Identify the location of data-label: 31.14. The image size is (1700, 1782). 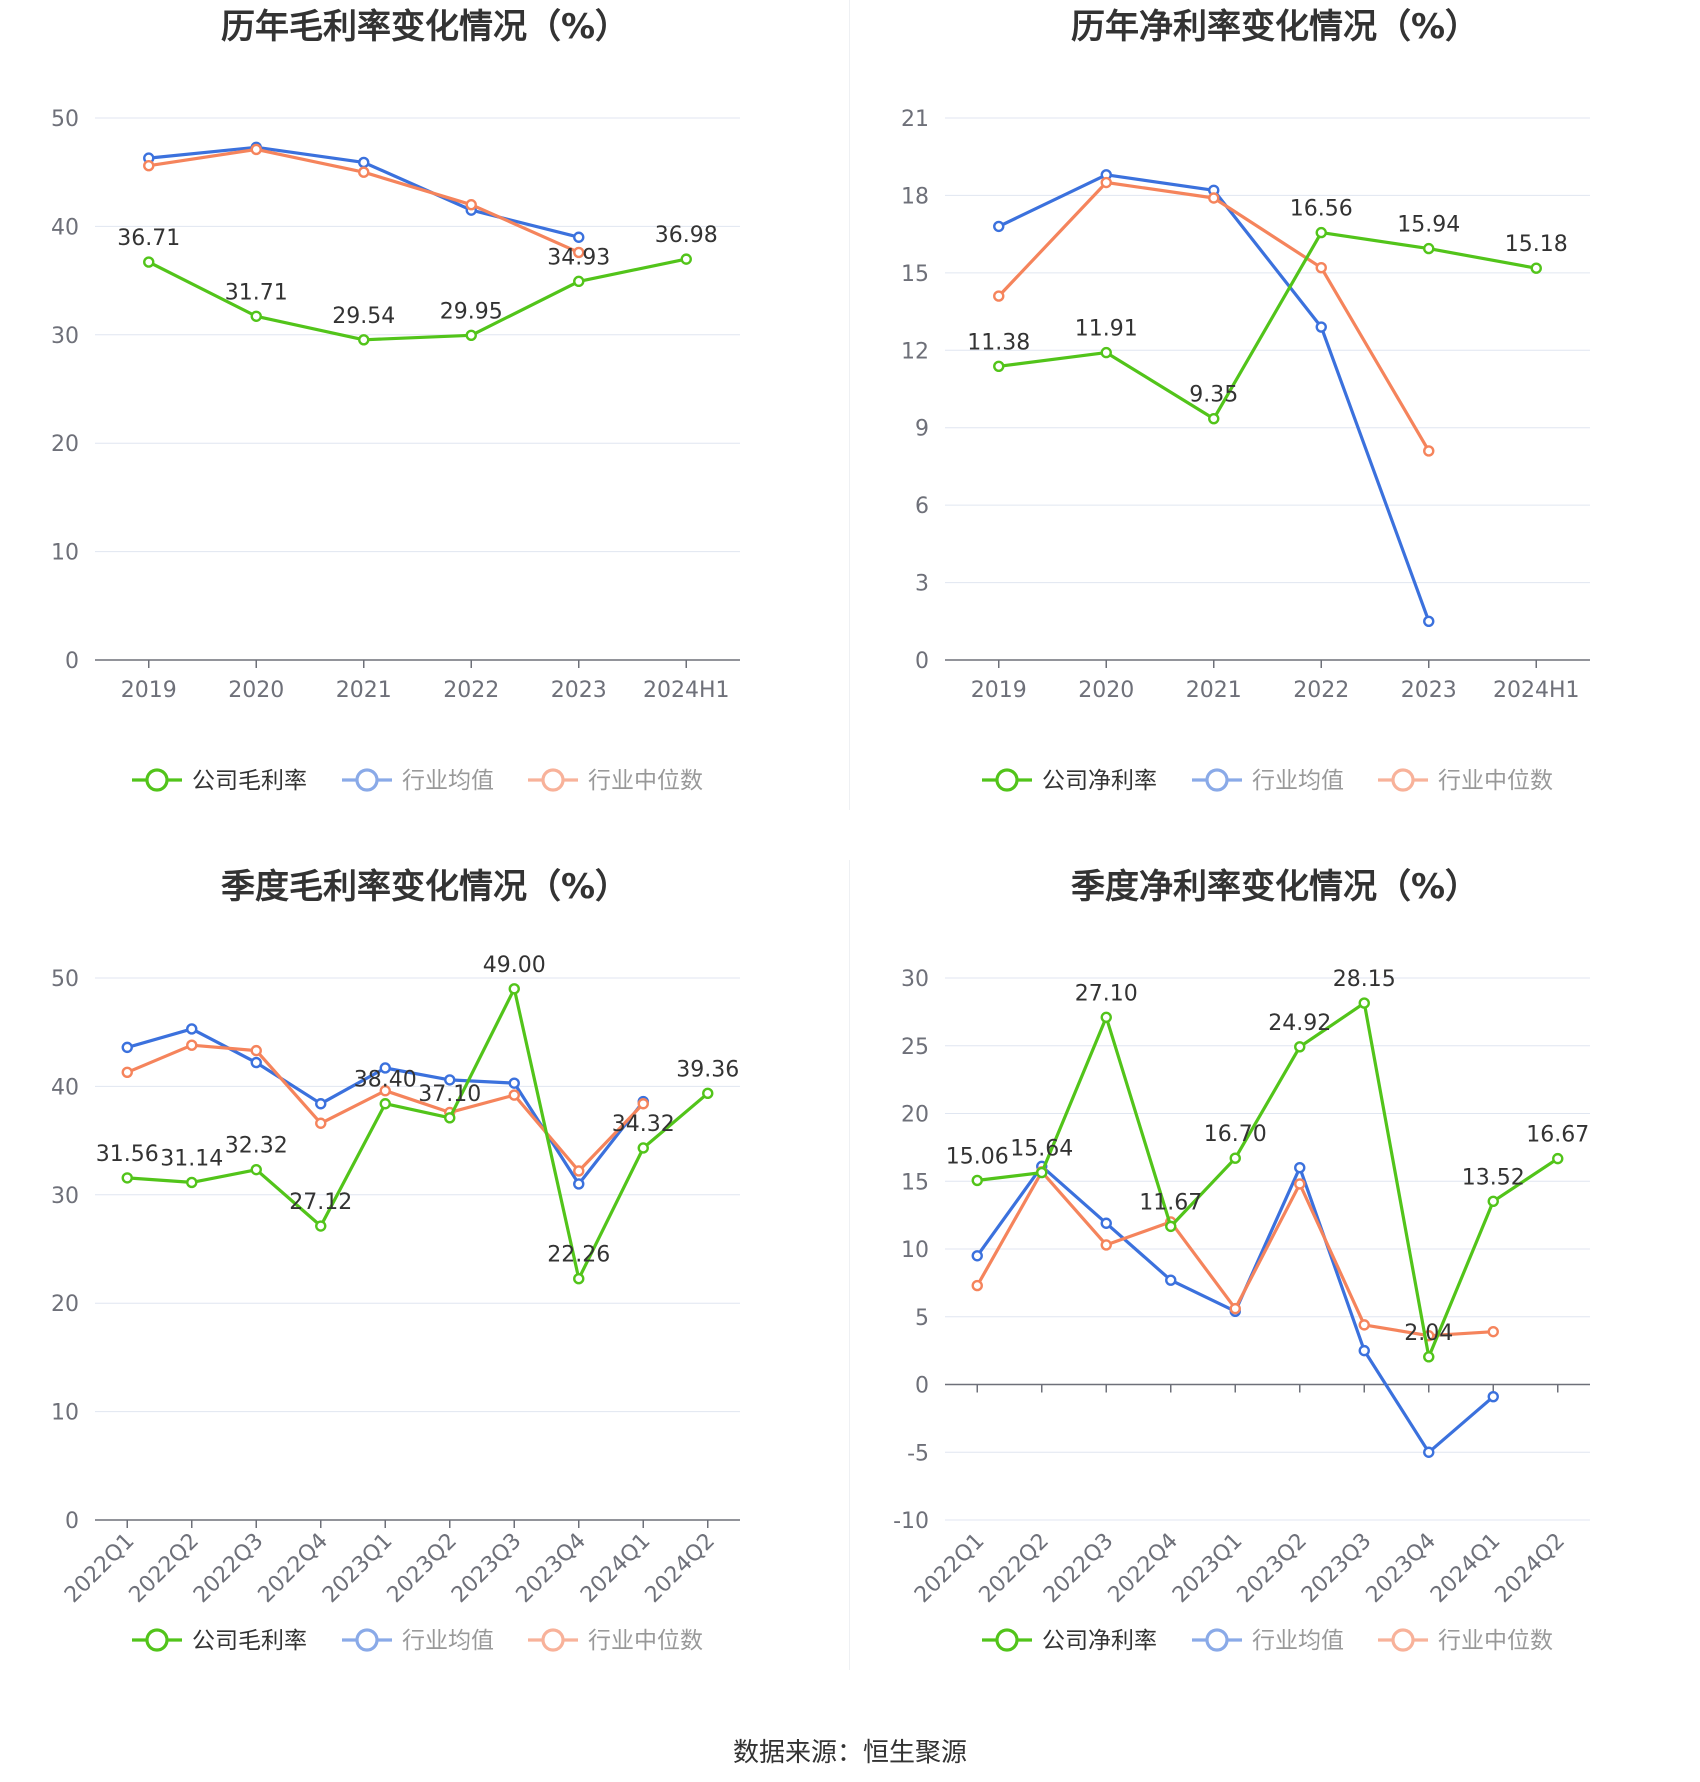
(191, 1158).